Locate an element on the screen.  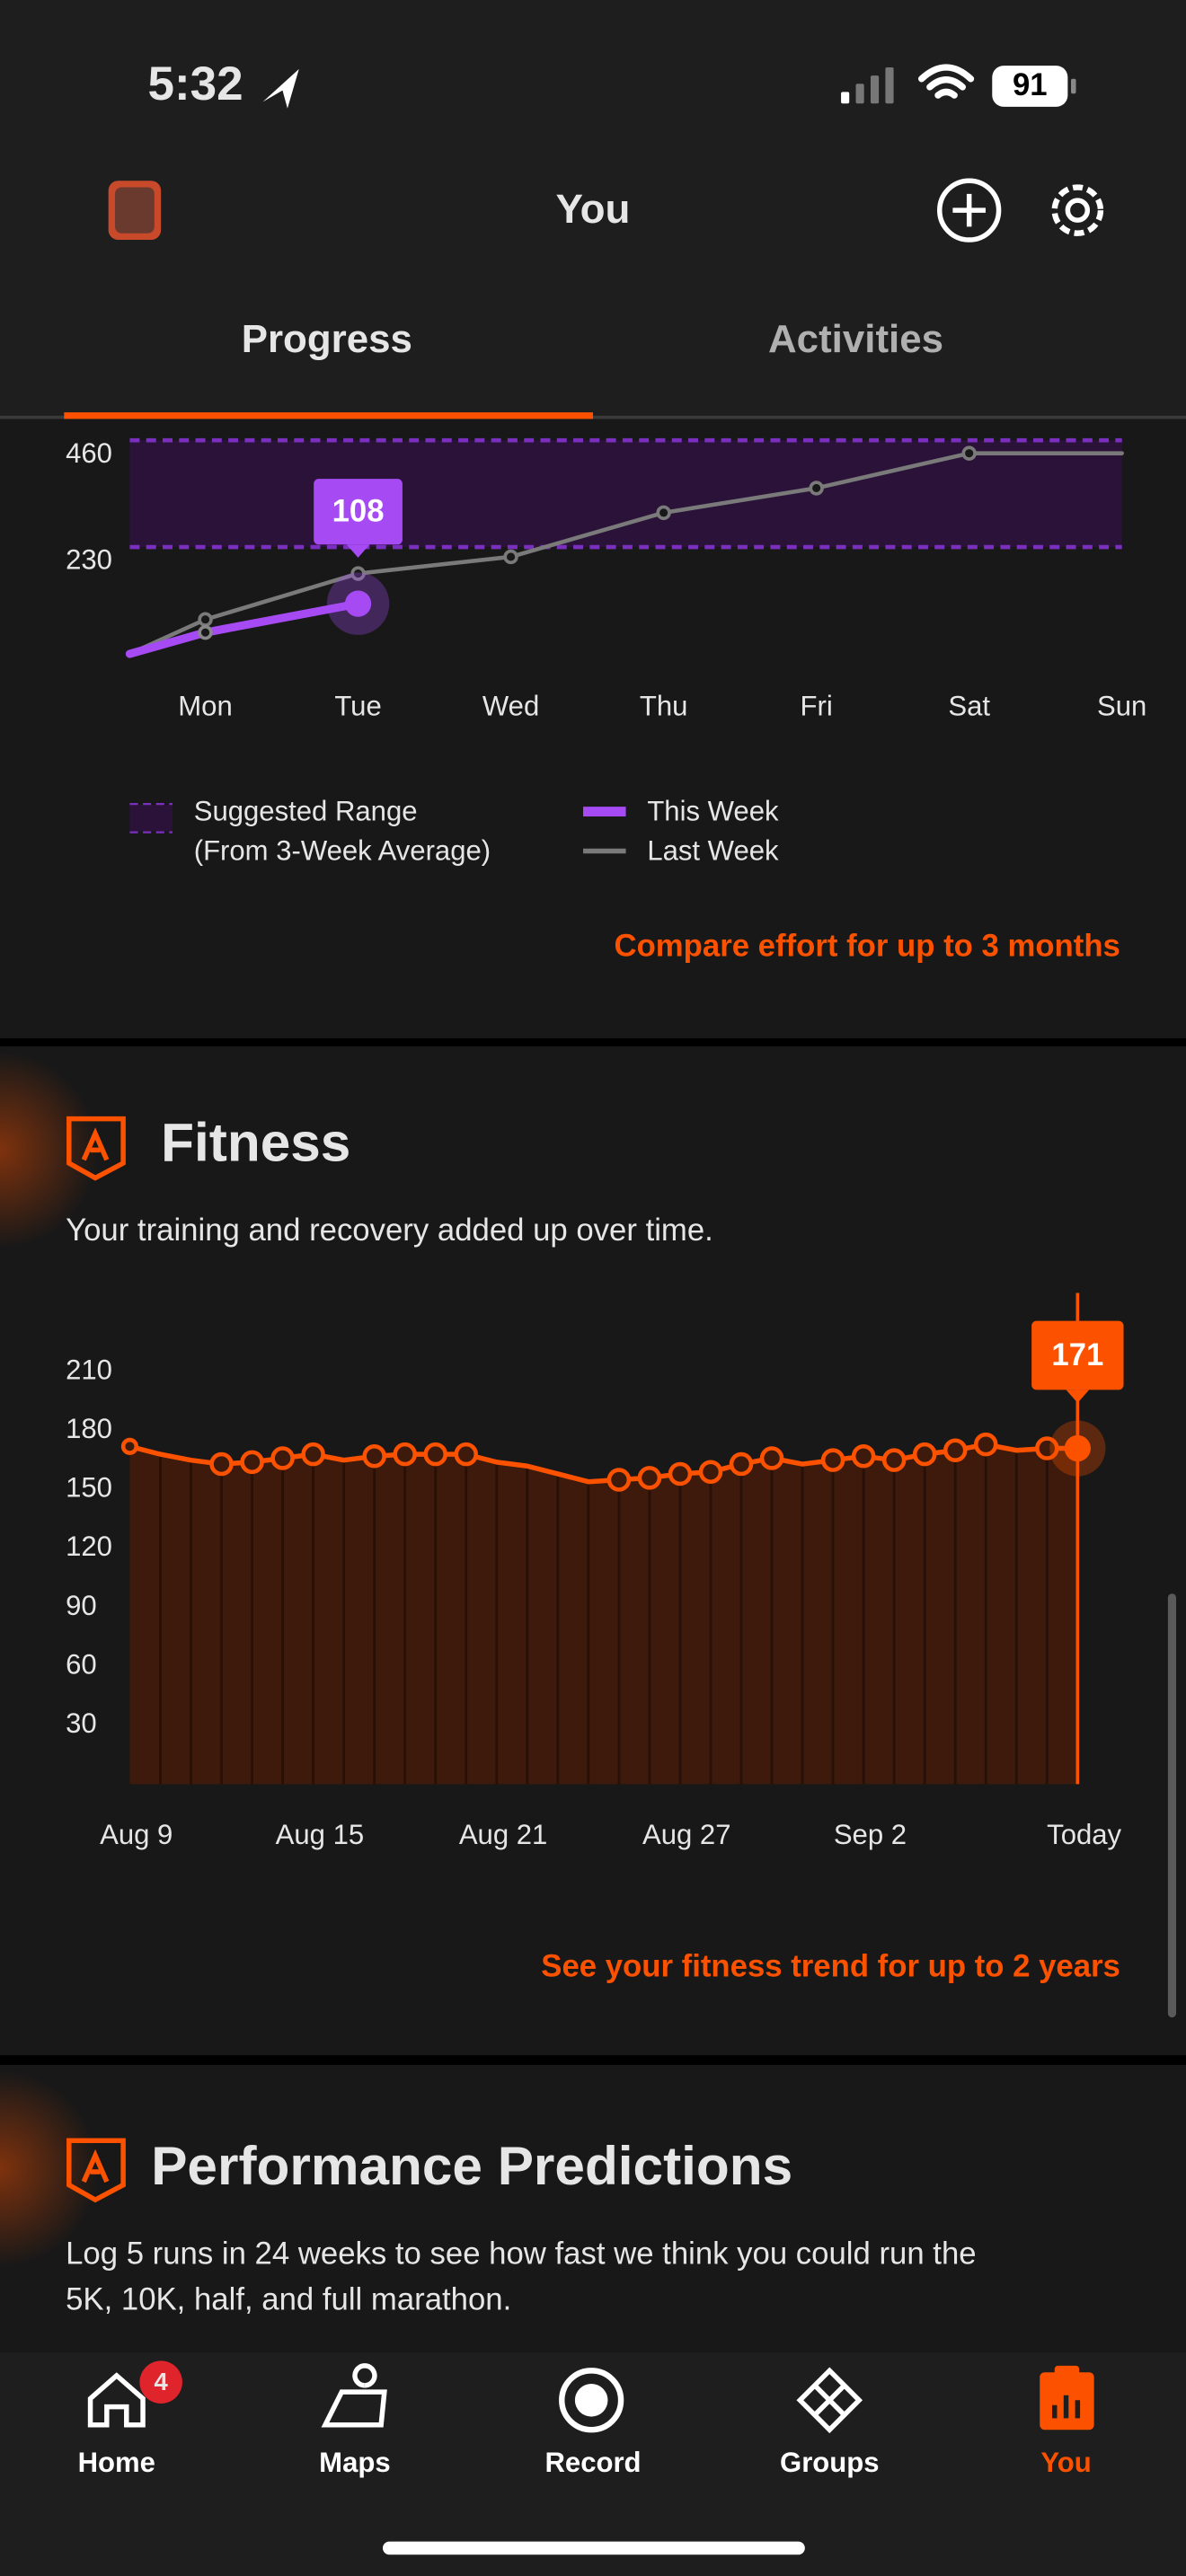
predictions-title: Performance Predictions is located at coordinates (471, 2165).